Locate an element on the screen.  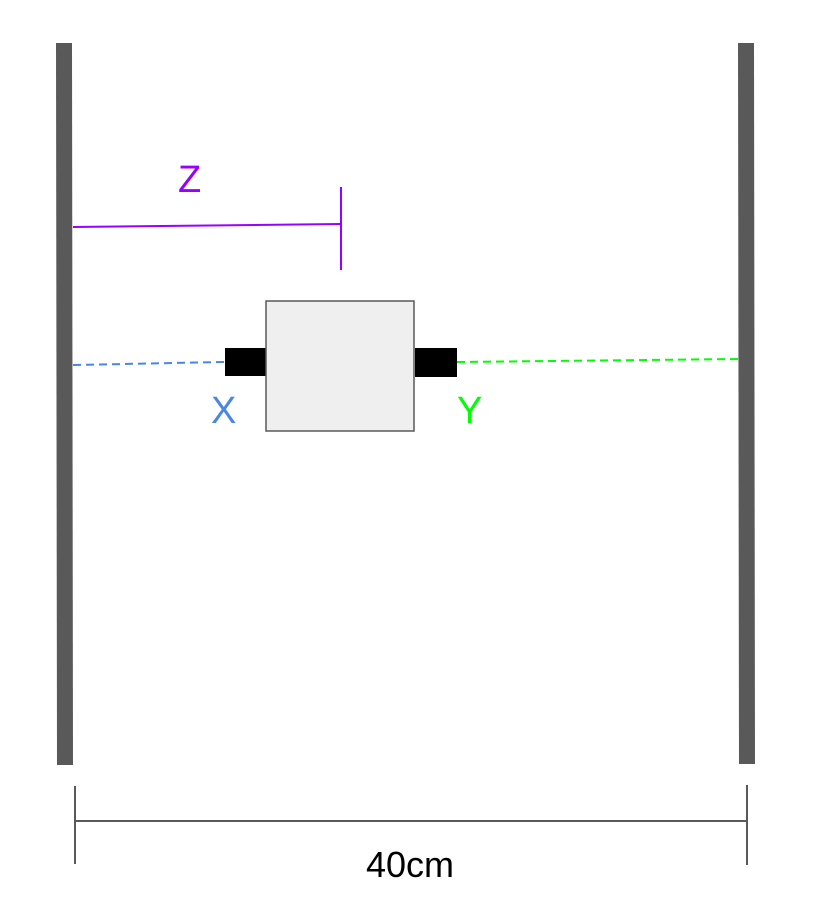
x-label: X is located at coordinates (223, 411).